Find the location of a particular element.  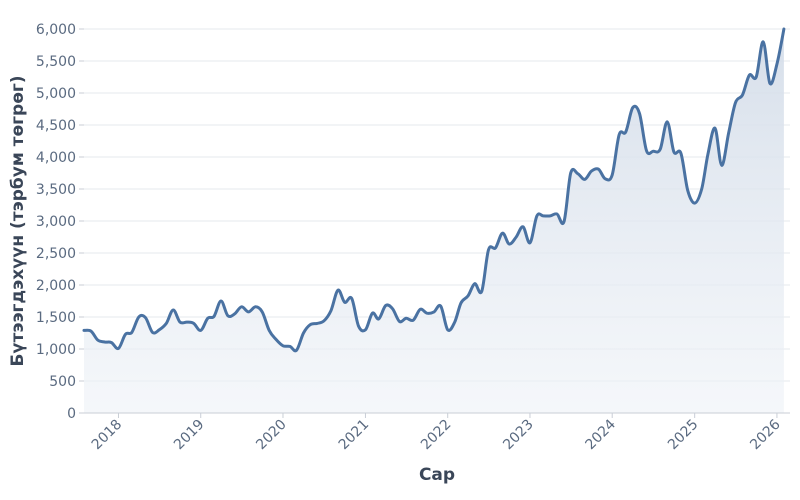

x-tick-label: 2026 is located at coordinates (765, 434).